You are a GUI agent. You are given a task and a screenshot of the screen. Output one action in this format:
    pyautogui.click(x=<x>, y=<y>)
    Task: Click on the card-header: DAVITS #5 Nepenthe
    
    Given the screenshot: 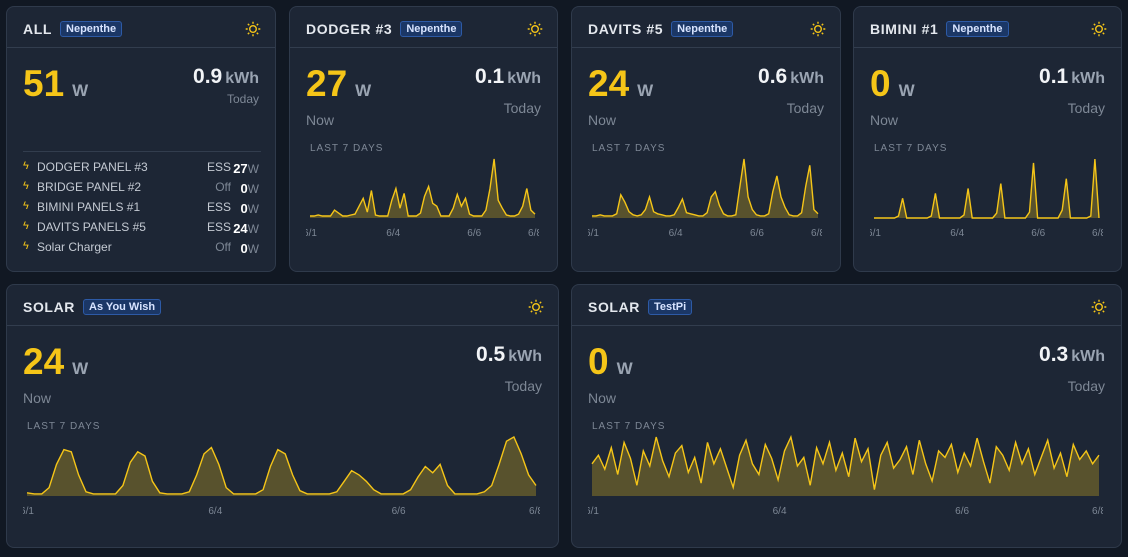 What is the action you would take?
    pyautogui.click(x=661, y=29)
    